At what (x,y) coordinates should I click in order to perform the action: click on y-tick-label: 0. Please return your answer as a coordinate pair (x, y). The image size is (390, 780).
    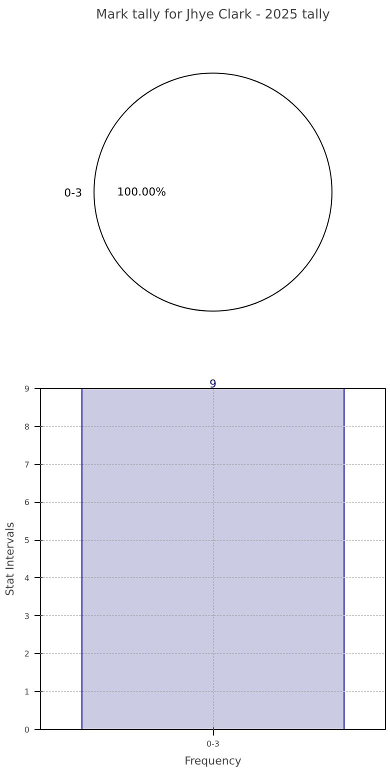
    Looking at the image, I should click on (27, 730).